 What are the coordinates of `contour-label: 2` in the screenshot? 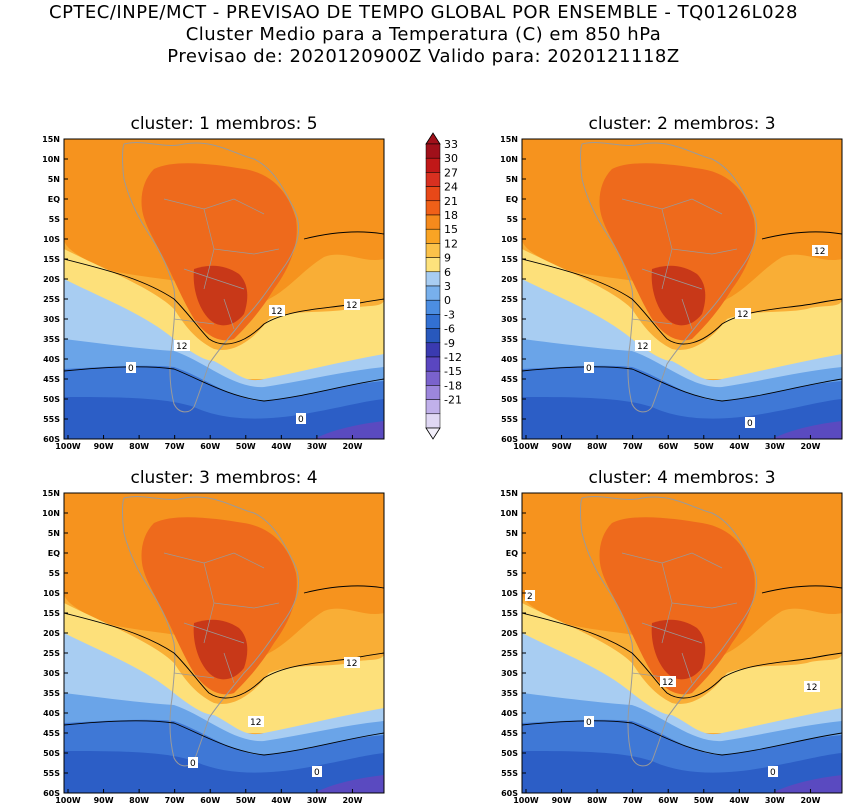 It's located at (530, 596).